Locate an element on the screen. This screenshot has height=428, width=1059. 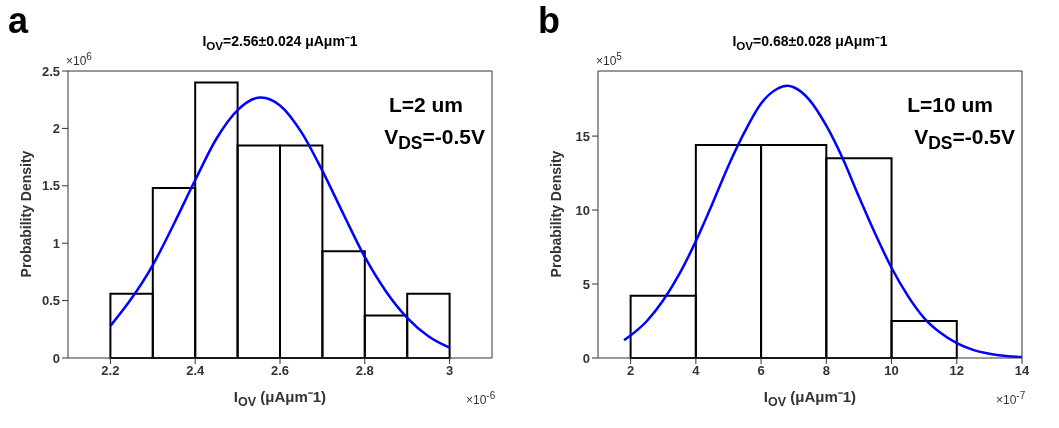
y-tick-label: 2.5 is located at coordinates (50, 71).